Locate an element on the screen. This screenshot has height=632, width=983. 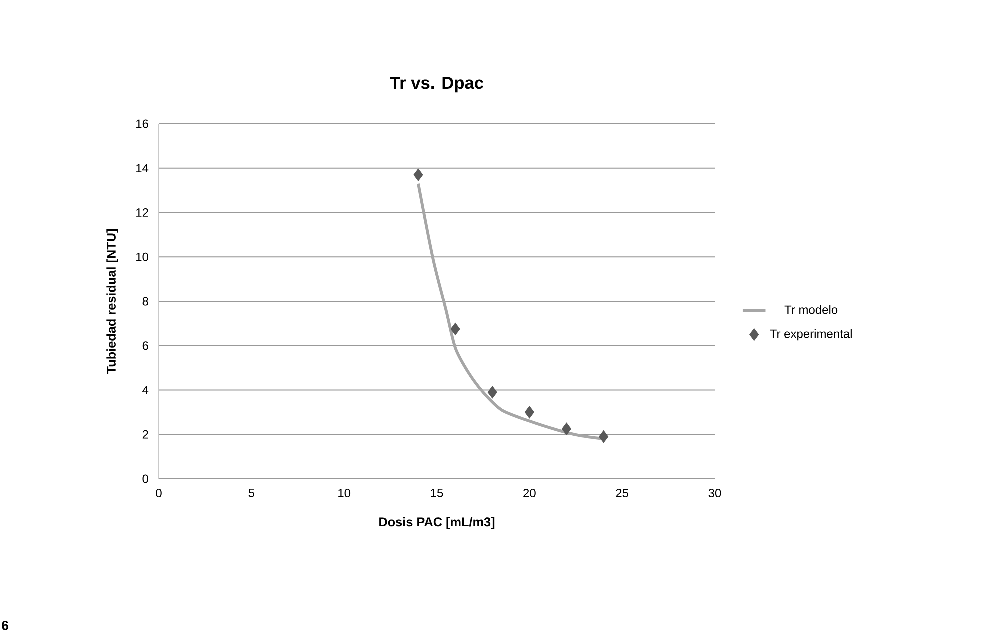
x-tick-label: 15 is located at coordinates (437, 493).